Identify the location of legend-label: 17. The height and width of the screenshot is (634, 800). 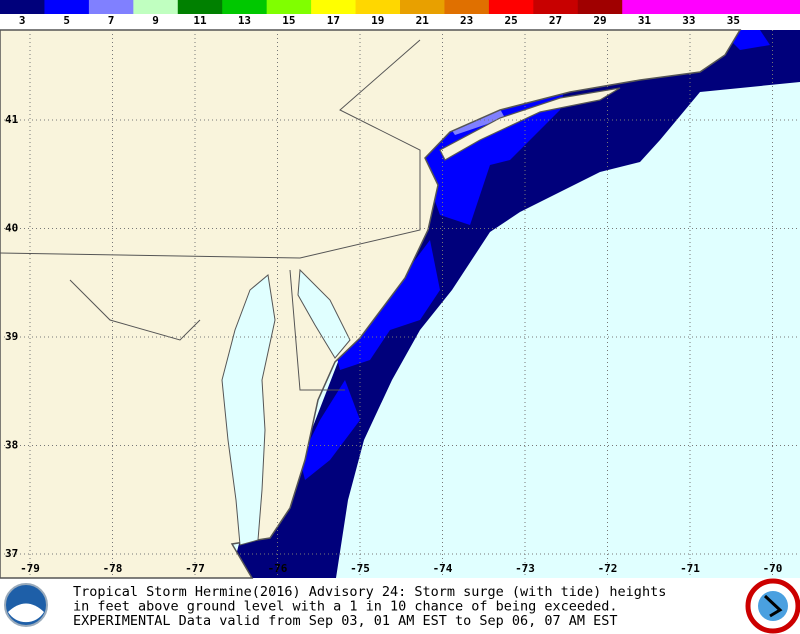
(333, 20).